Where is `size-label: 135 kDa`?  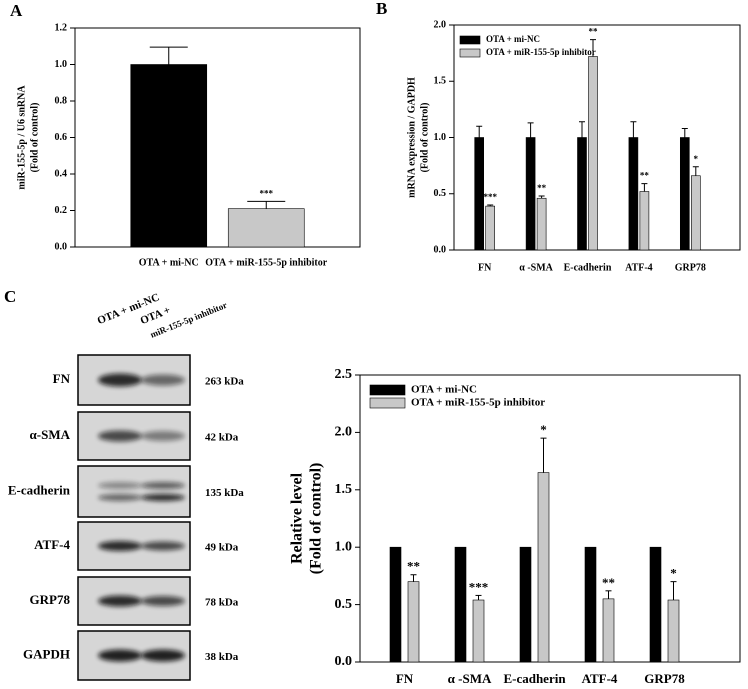 size-label: 135 kDa is located at coordinates (224, 493).